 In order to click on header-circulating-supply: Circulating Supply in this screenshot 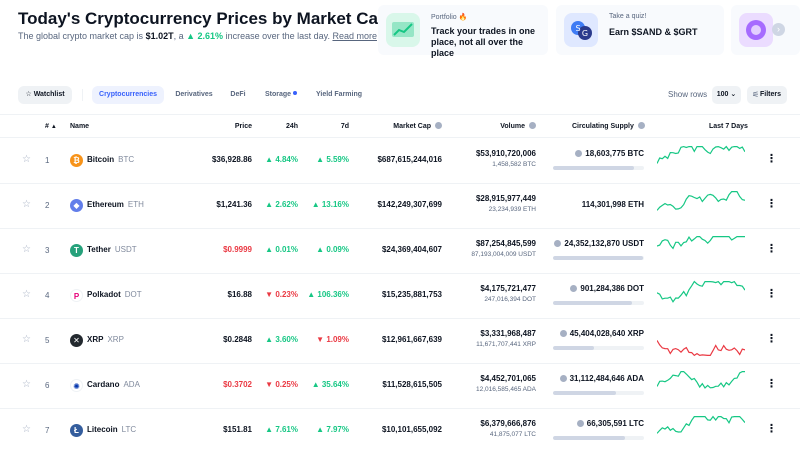, I will do `click(608, 126)`.